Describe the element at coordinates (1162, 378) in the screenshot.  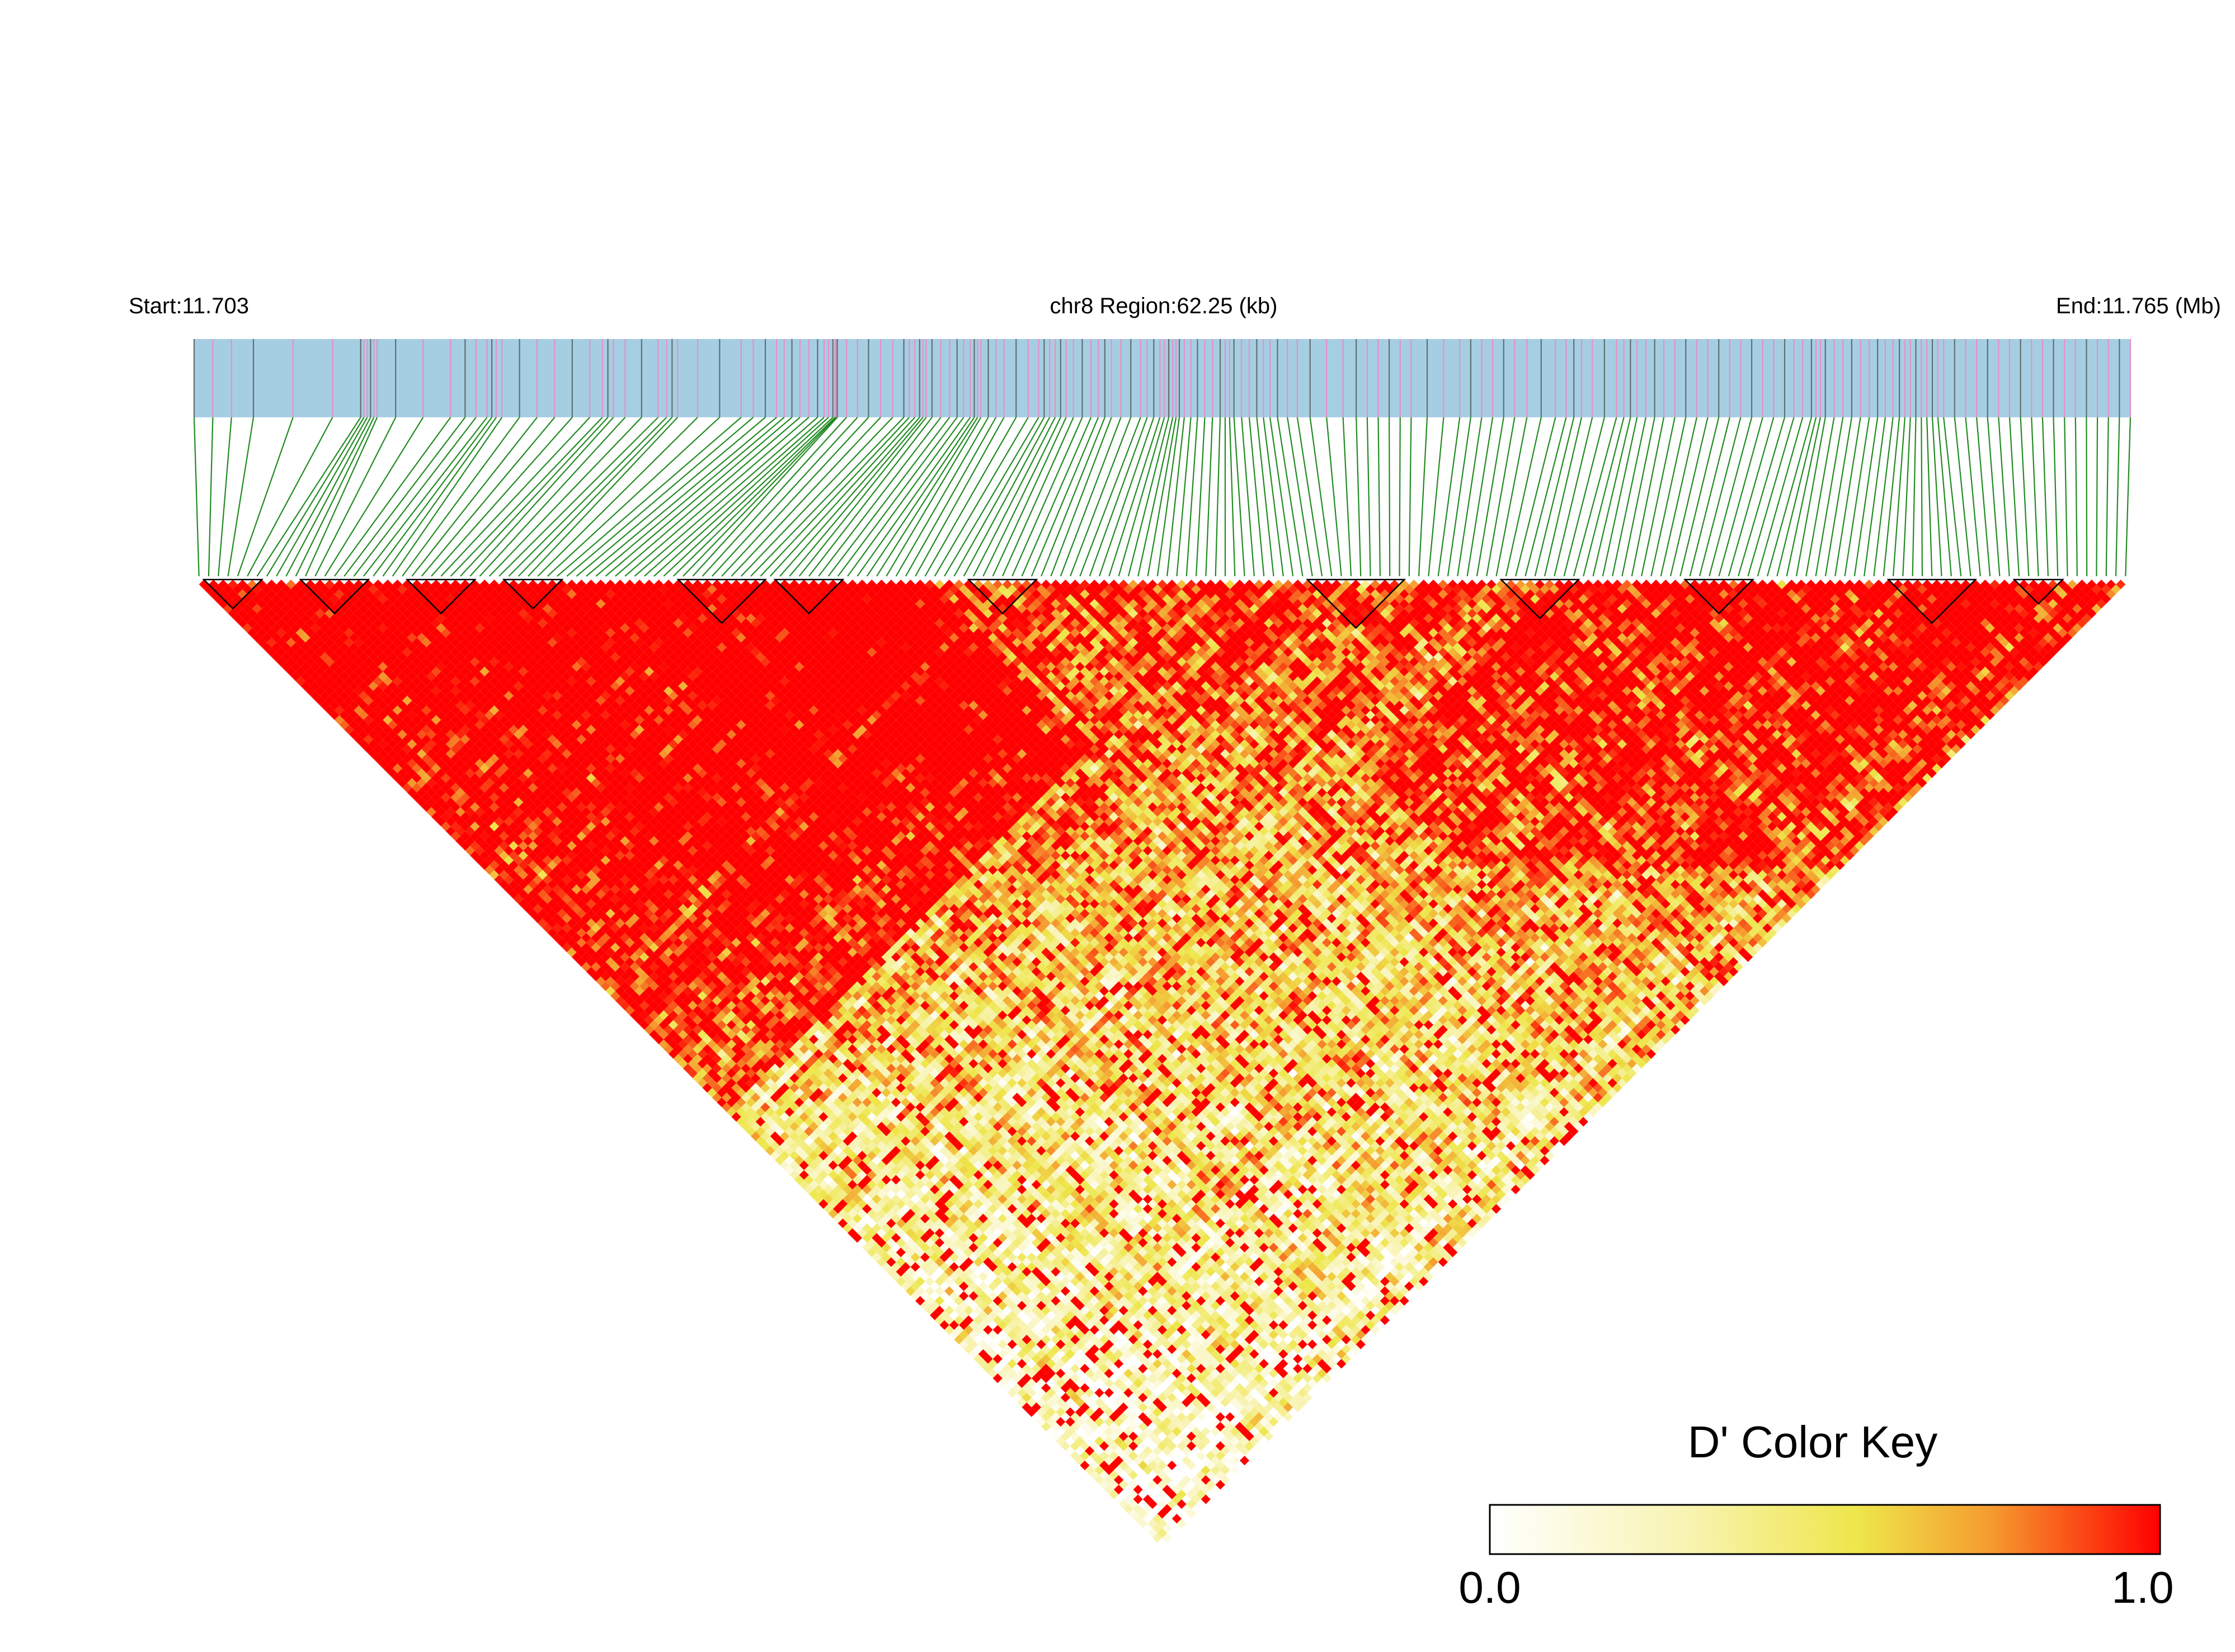
I see `snp-position-track` at that location.